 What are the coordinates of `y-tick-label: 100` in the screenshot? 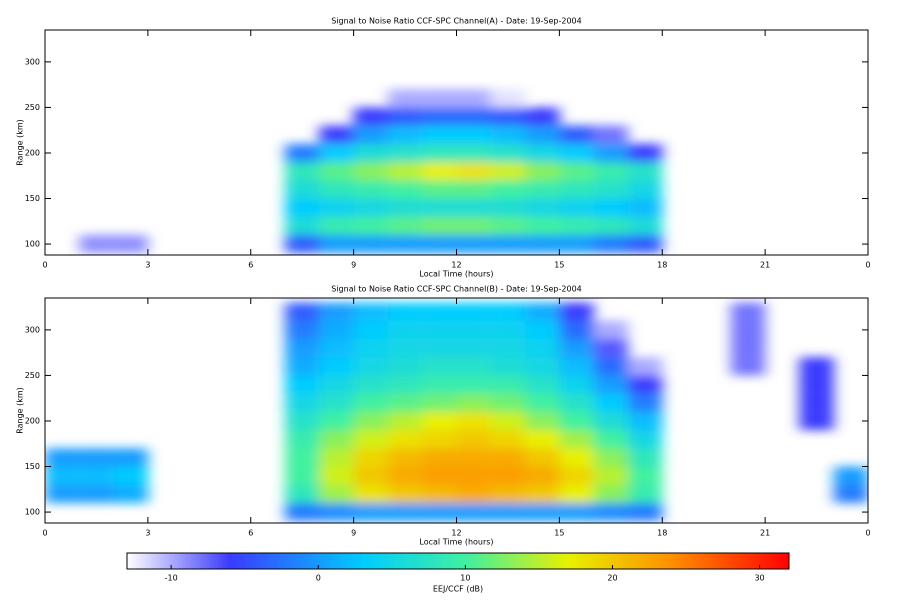 It's located at (32, 244).